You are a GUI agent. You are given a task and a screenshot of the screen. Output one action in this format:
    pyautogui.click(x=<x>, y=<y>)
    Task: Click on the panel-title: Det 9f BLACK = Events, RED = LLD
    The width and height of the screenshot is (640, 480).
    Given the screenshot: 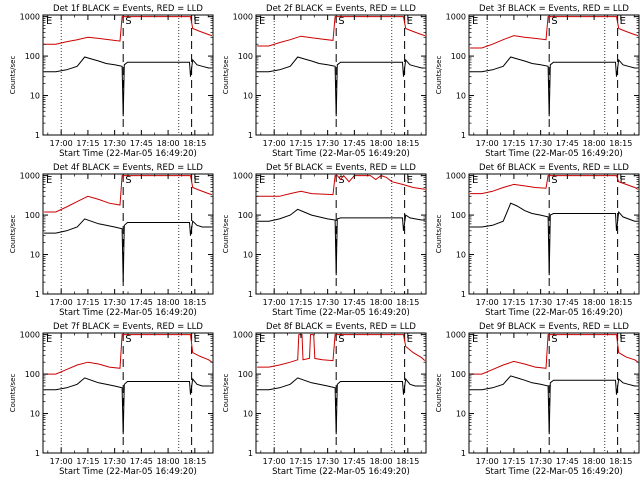 What is the action you would take?
    pyautogui.click(x=554, y=327)
    